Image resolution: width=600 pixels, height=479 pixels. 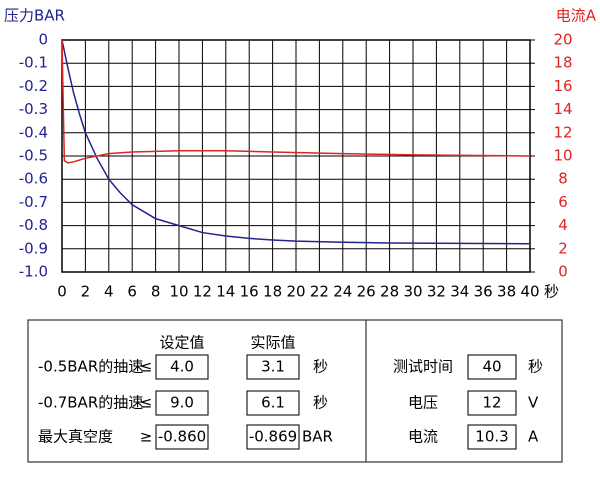 What do you see at coordinates (576, 16) in the screenshot?
I see `y2-axis-label: 电流A` at bounding box center [576, 16].